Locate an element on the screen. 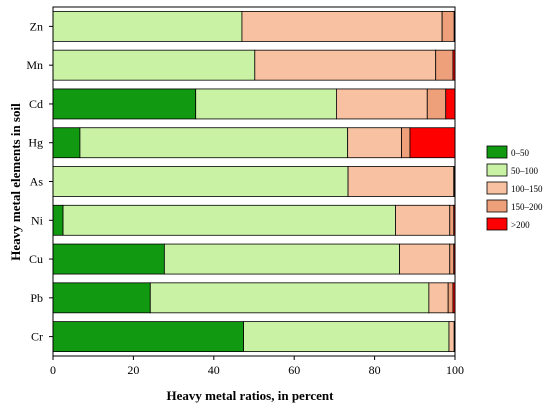 The width and height of the screenshot is (550, 413). ticks-layer: 0 20 40 60 80 100 is located at coordinates (257, 366).